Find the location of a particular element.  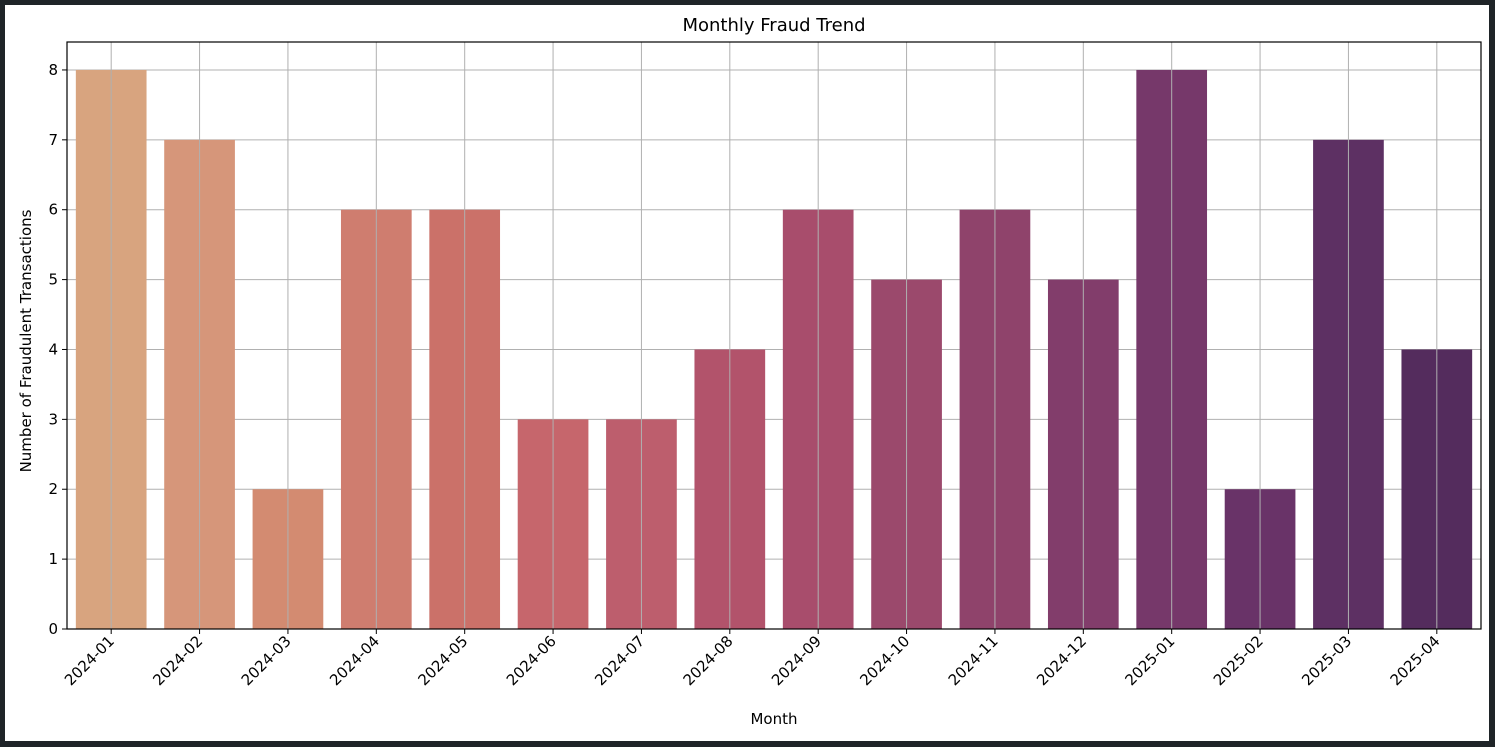

x-tick-label: 2025-02 is located at coordinates (1238, 660).